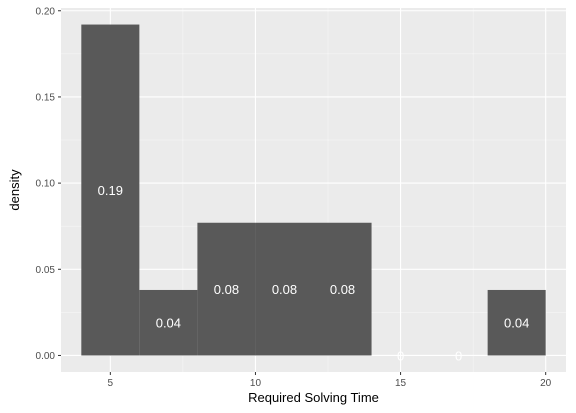 This screenshot has height=413, width=576. I want to click on x-tick-label: 20, so click(546, 383).